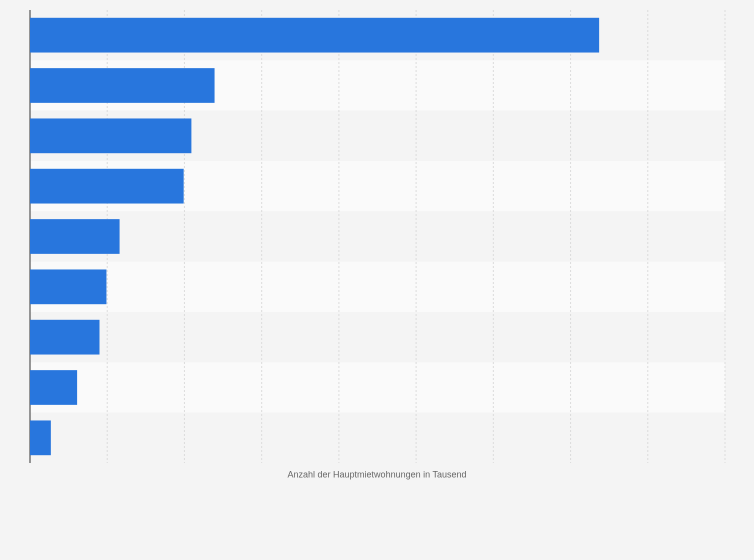  What do you see at coordinates (377, 474) in the screenshot?
I see `x-axis-label: Anzahl der Hauptmietwohnungen in Tausend` at bounding box center [377, 474].